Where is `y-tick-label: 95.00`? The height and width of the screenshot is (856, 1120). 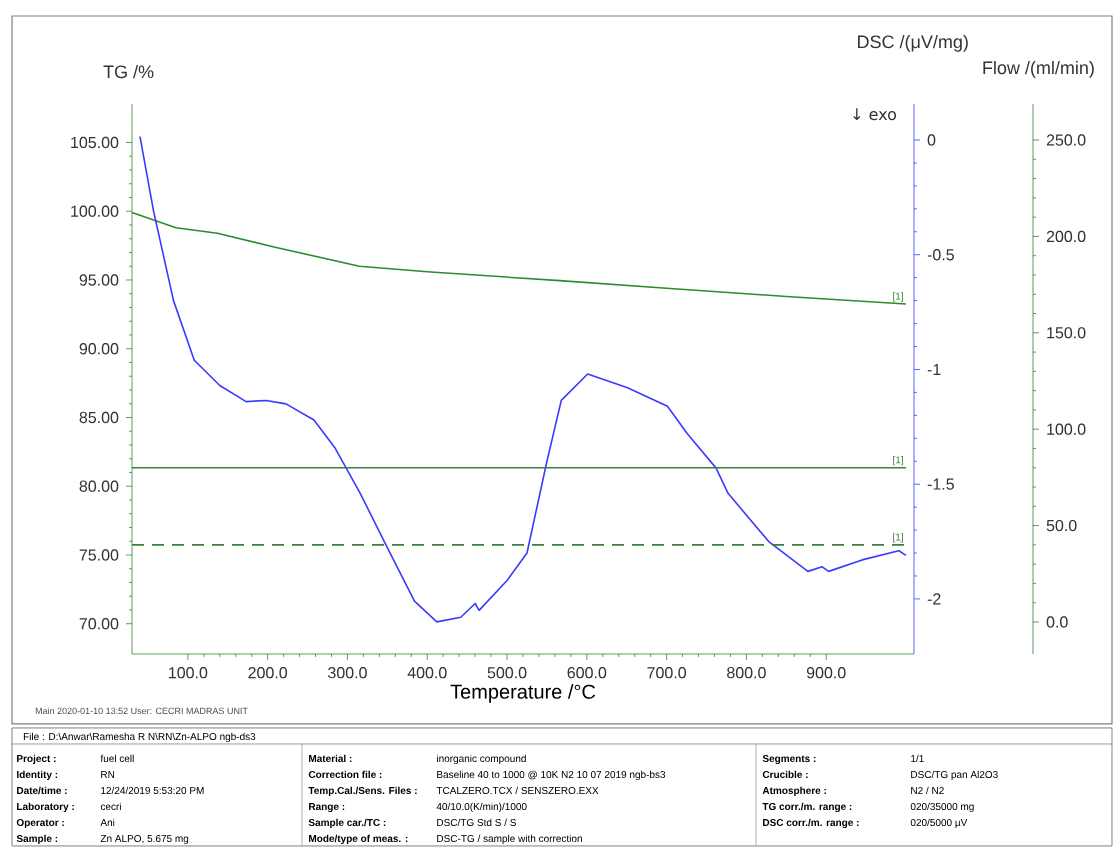 y-tick-label: 95.00 is located at coordinates (99, 280).